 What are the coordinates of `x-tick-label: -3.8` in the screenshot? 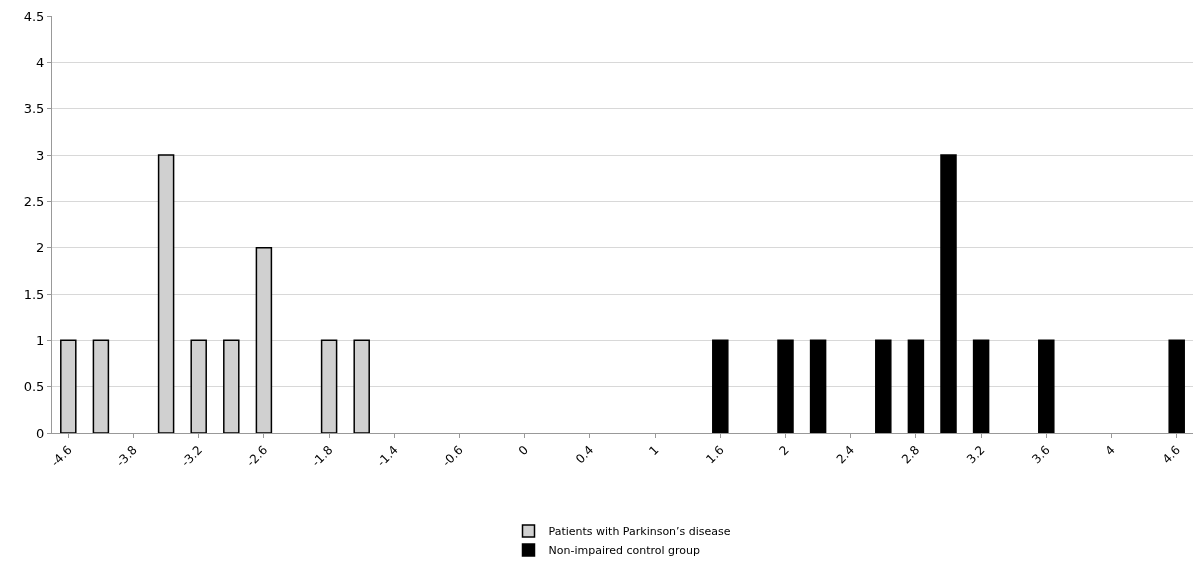 It's located at (126, 456).